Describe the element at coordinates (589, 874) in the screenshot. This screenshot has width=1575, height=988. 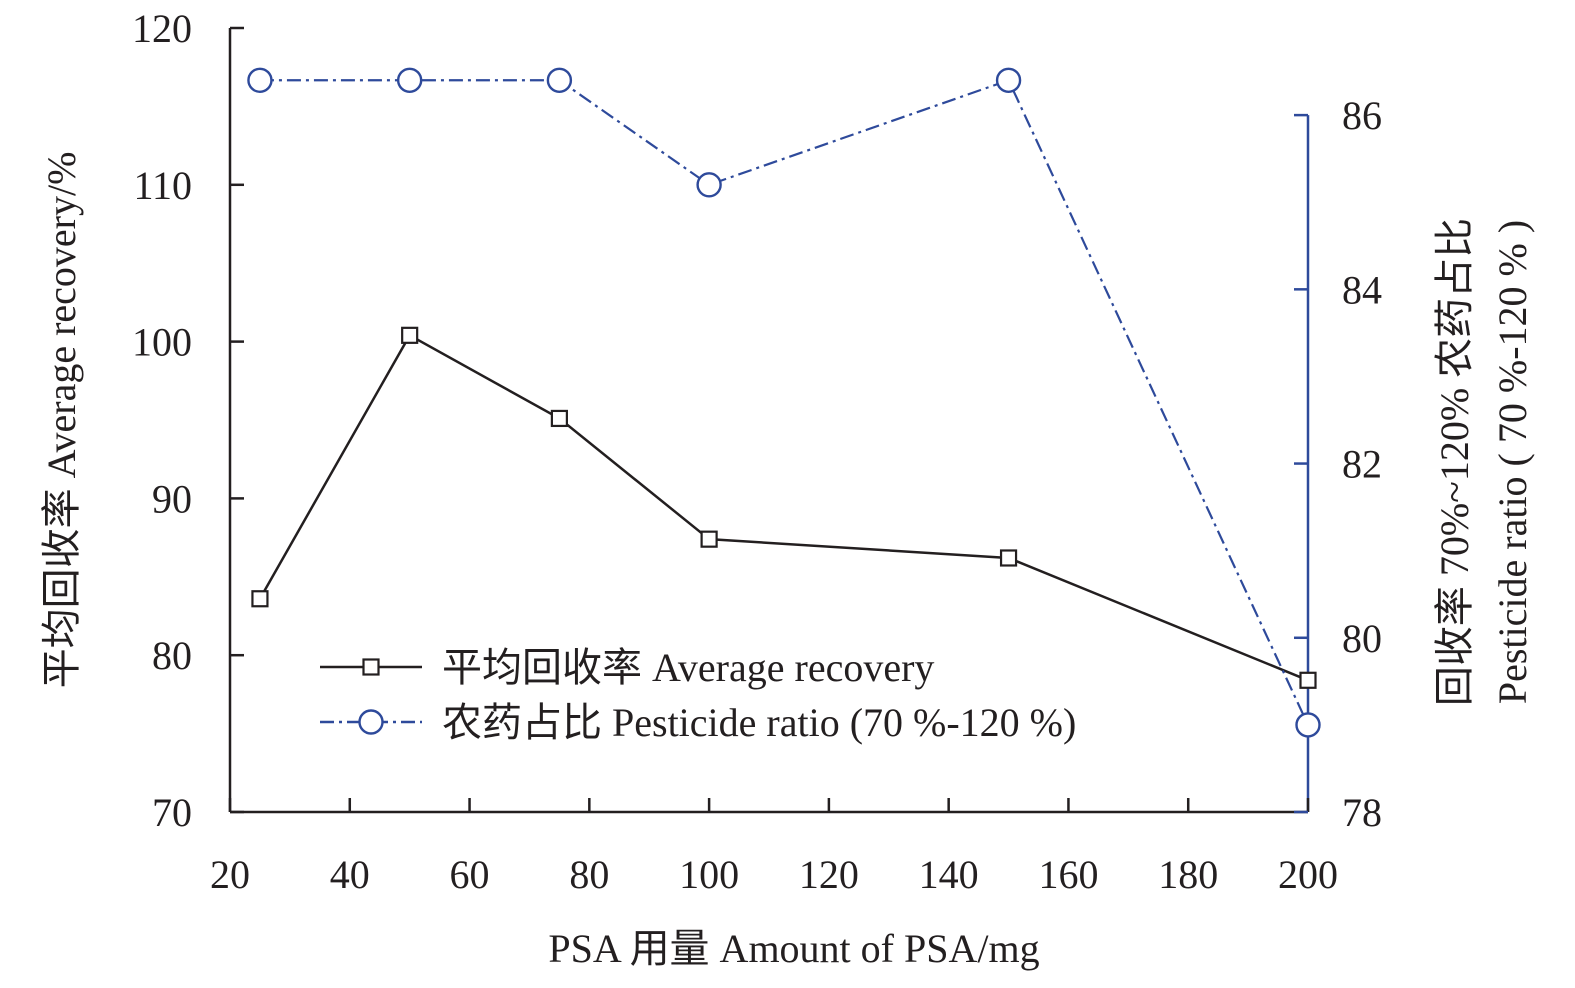
I see `x-tick-label: 80` at that location.